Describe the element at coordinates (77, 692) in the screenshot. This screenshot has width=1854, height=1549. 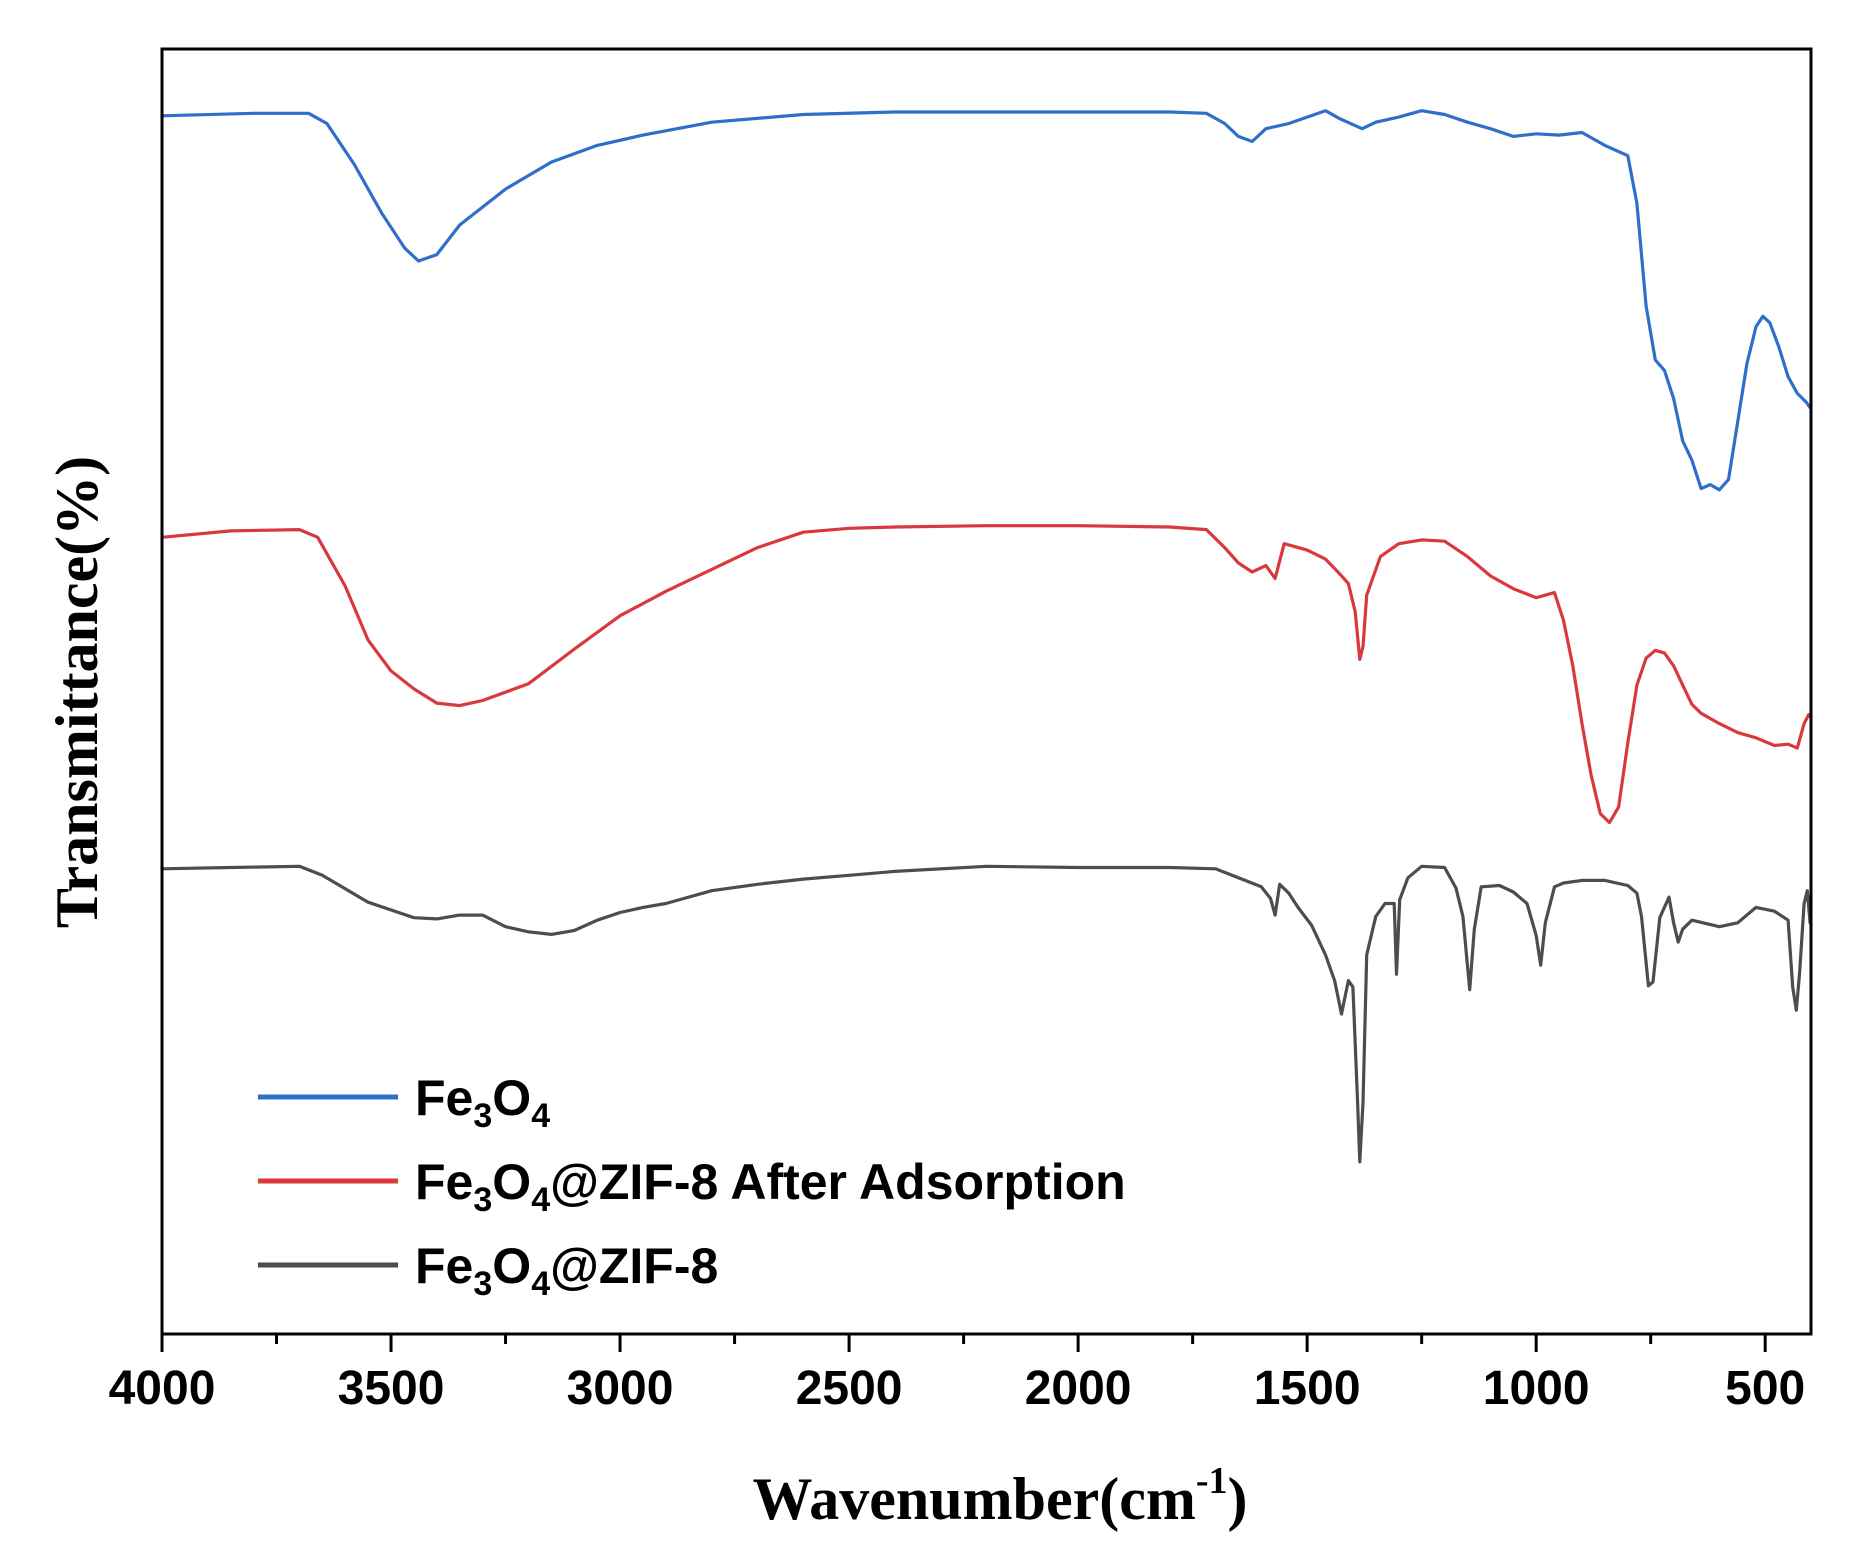
I see `y-axis-title: Transmittance(%)` at that location.